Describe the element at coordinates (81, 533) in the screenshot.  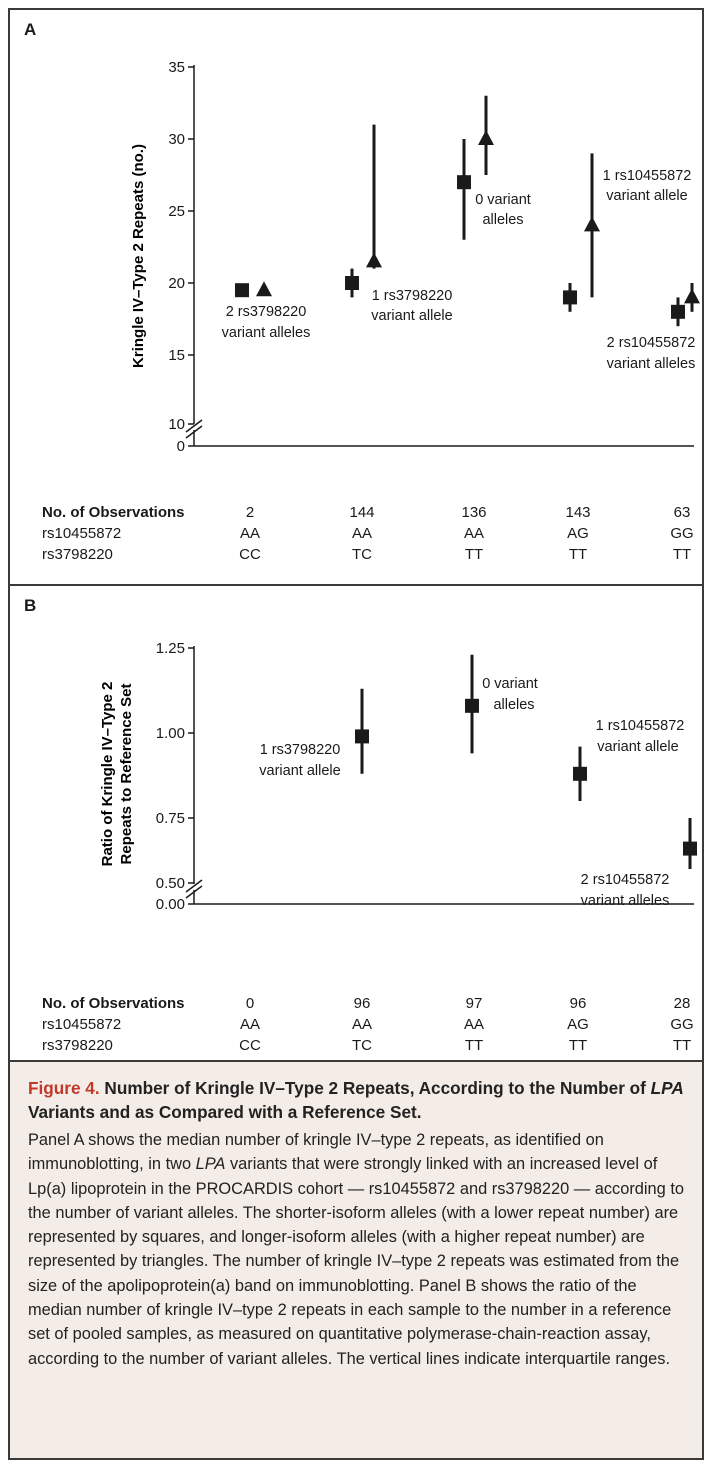
I see `panel-a-row1-label: rs10455872` at that location.